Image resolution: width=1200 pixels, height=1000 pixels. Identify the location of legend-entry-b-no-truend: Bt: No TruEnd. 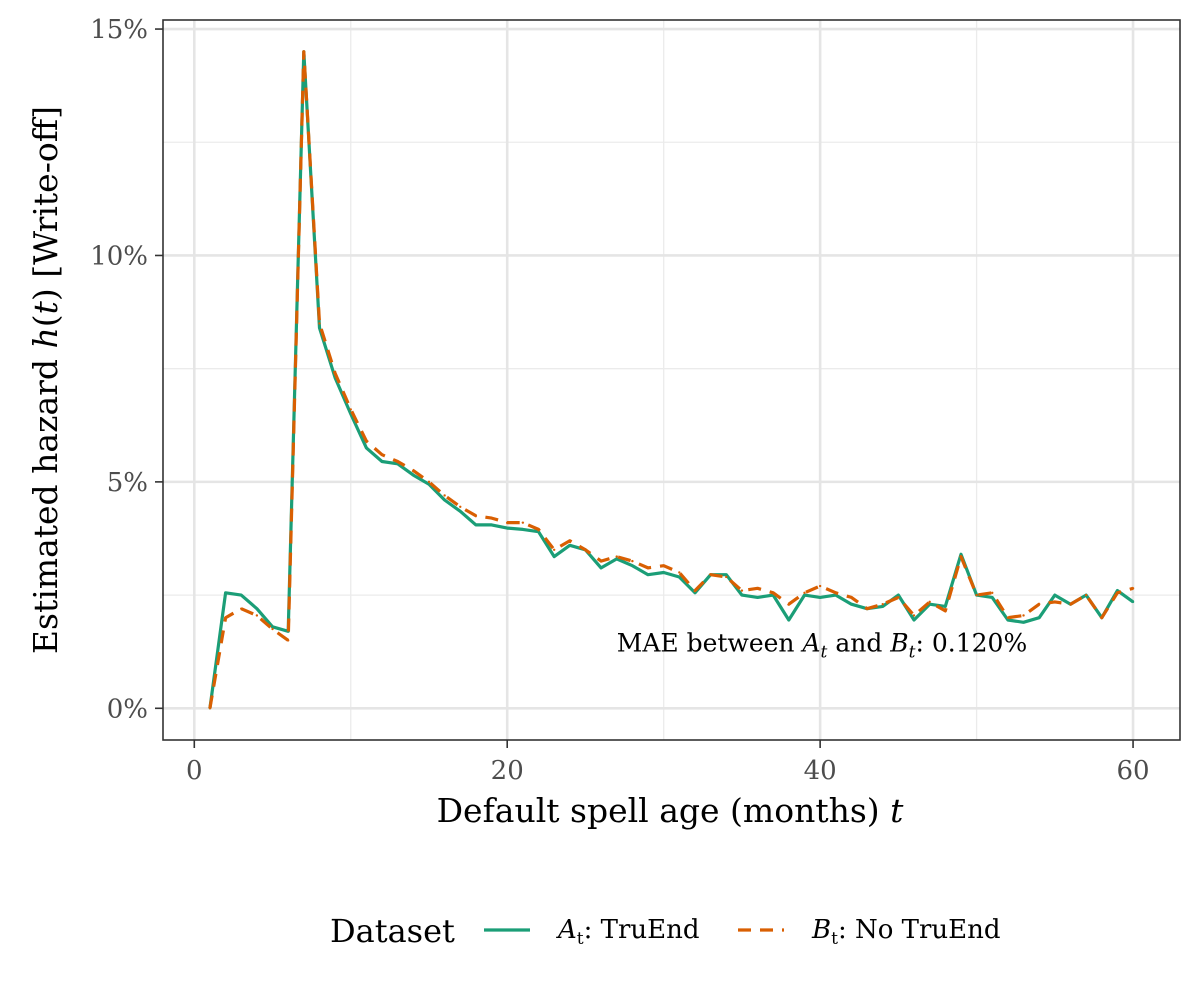
(869, 932).